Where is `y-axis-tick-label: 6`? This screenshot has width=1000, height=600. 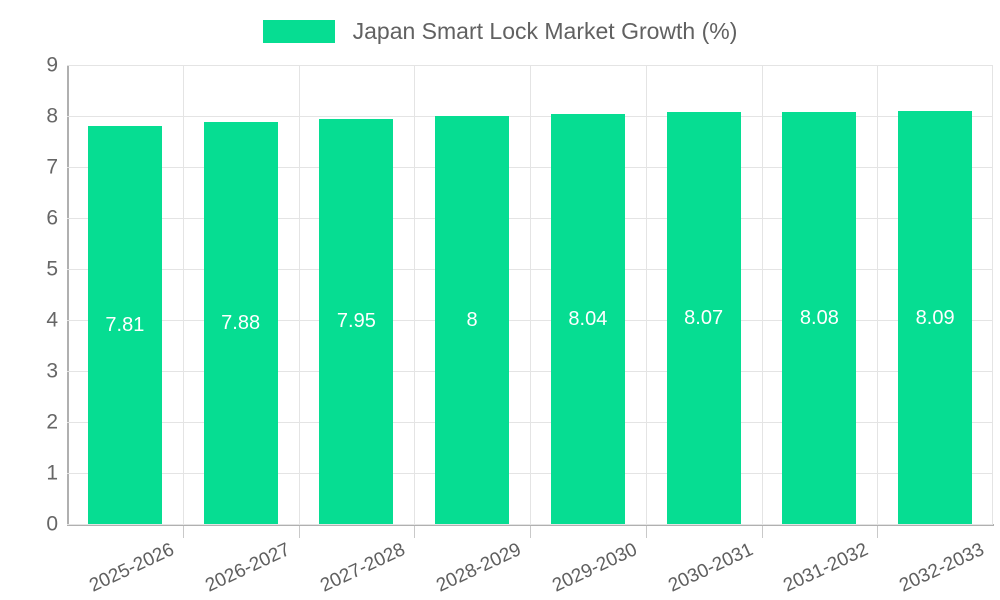 y-axis-tick-label: 6 is located at coordinates (52, 218).